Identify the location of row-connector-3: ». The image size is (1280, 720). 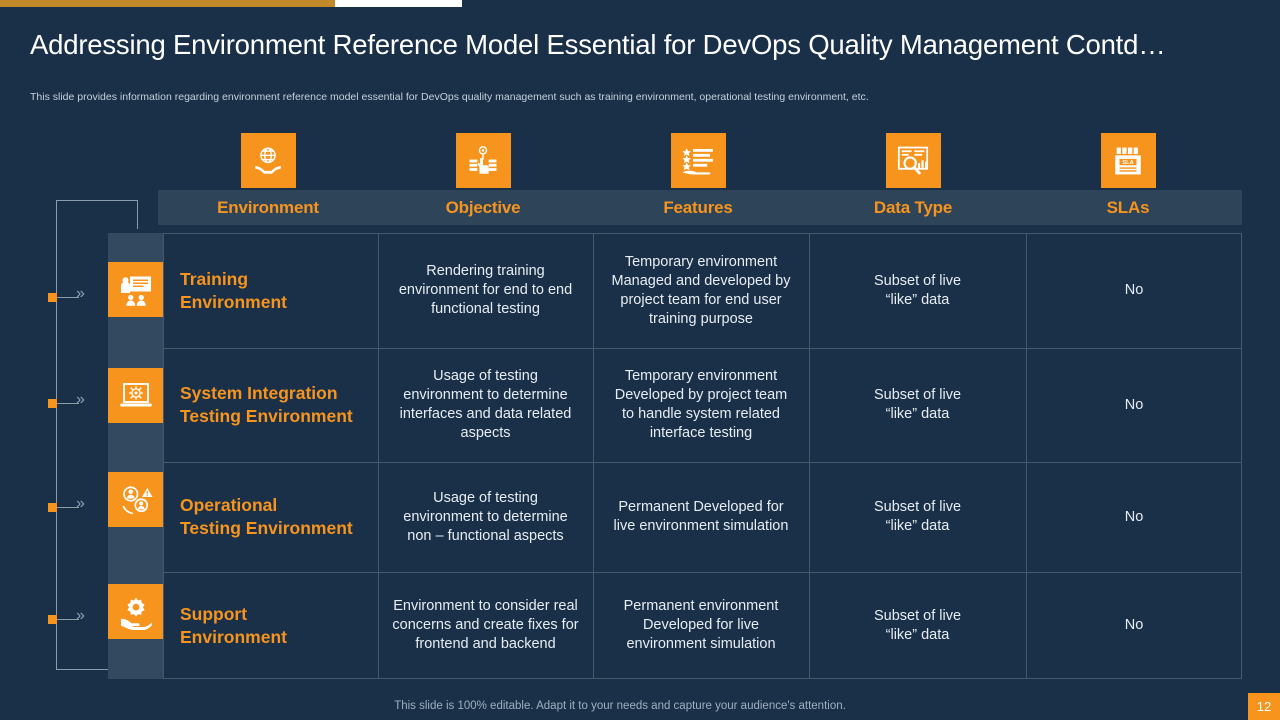
(74, 617).